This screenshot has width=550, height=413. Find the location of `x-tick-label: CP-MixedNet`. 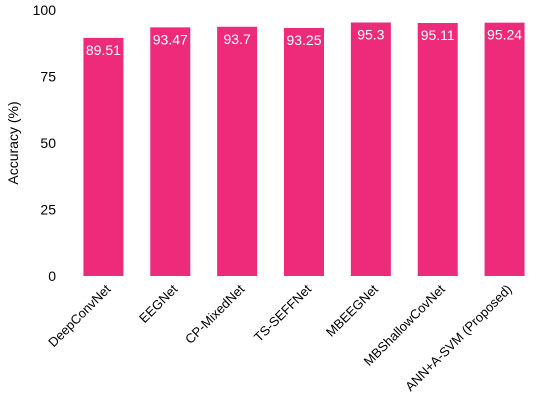

x-tick-label: CP-MixedNet is located at coordinates (215, 314).